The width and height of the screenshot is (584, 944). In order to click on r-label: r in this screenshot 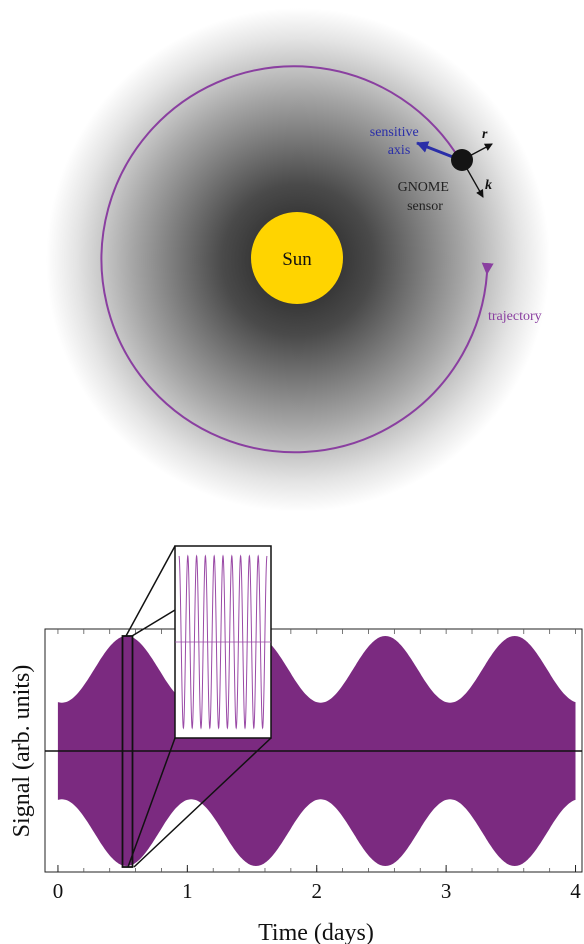, I will do `click(485, 134)`.